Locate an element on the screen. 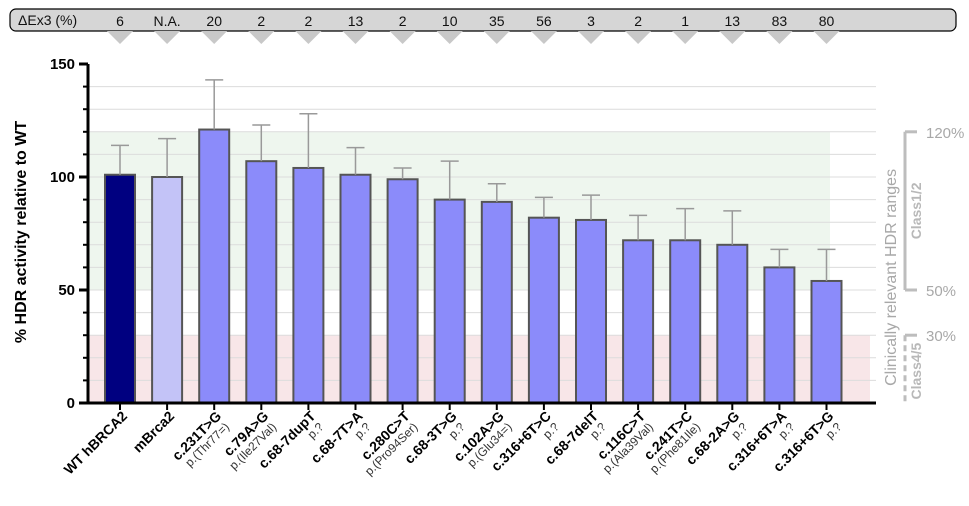  y-axis-label: % HDR activity relative to WT is located at coordinates (21, 232).